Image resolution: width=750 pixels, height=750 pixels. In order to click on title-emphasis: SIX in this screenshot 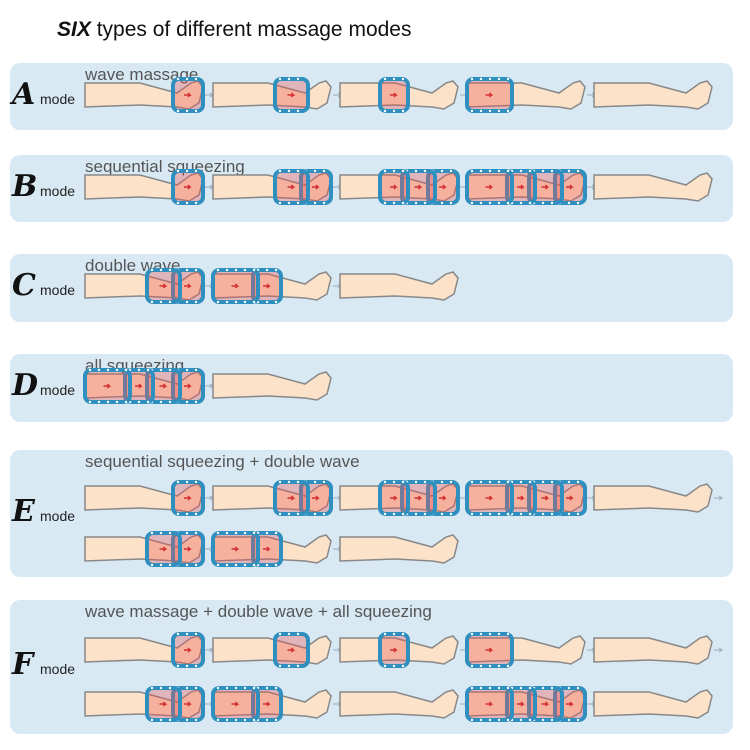, I will do `click(74, 29)`.